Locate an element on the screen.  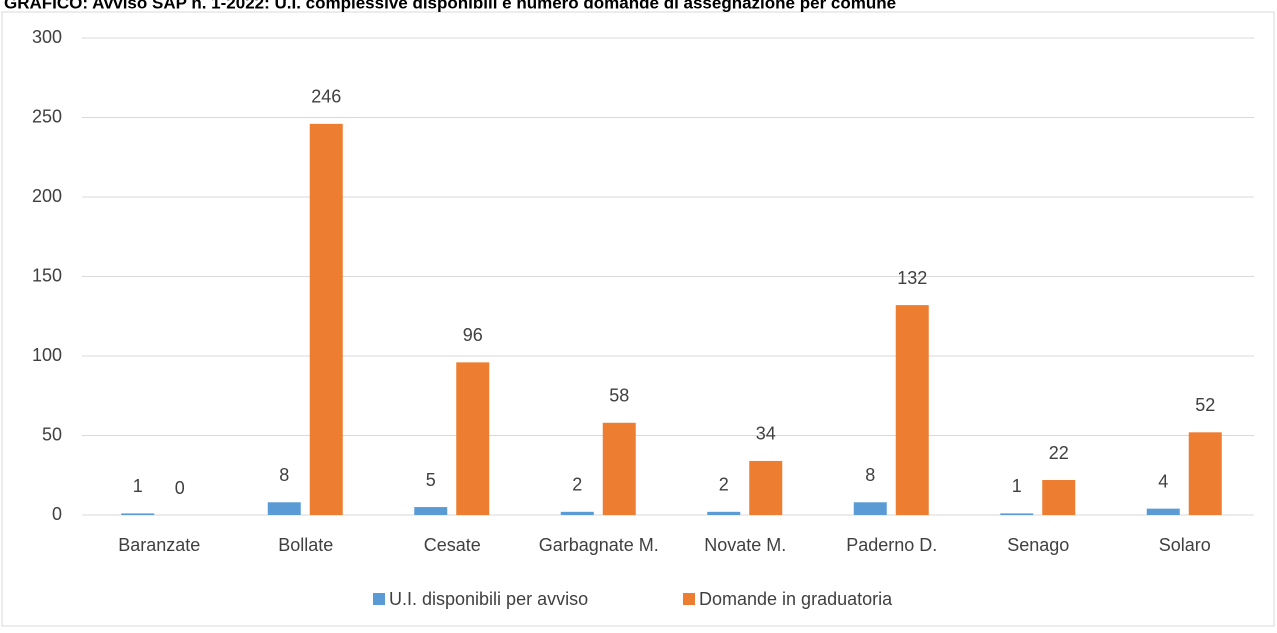
value-label: 0 is located at coordinates (180, 488).